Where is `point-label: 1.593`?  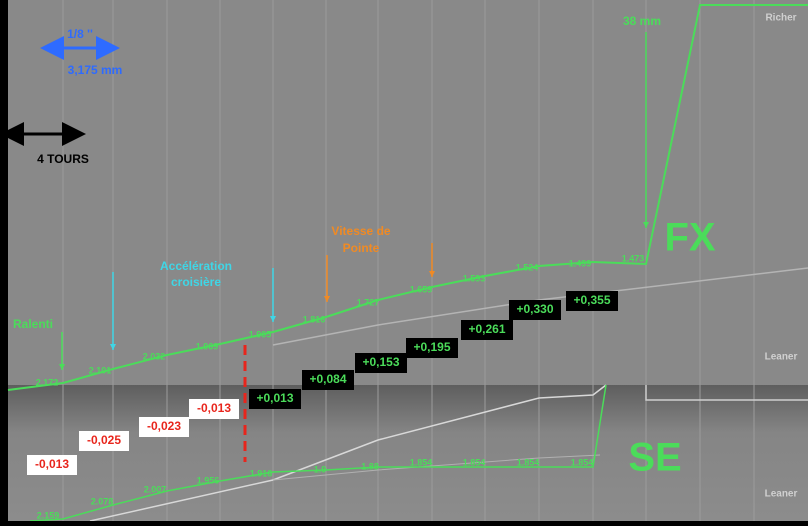 point-label: 1.593 is located at coordinates (474, 278).